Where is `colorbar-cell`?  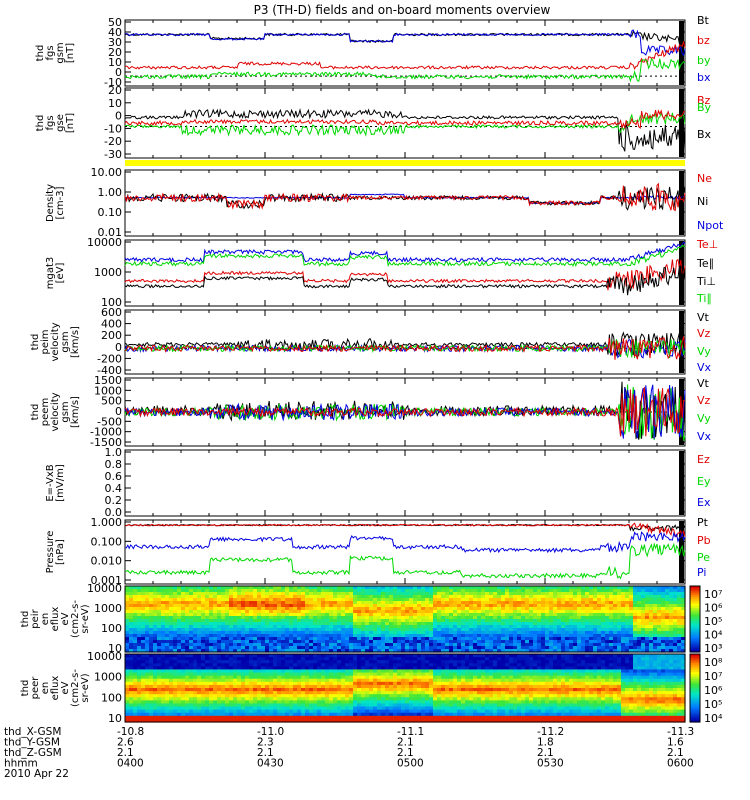
colorbar-cell is located at coordinates (695, 592).